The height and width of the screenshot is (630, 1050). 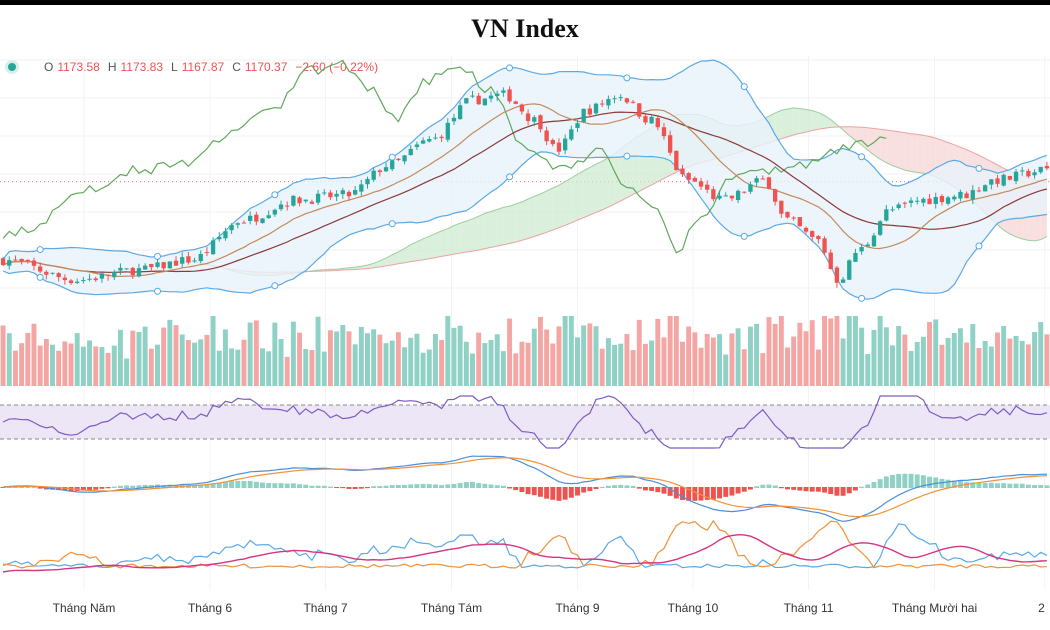 What do you see at coordinates (577, 608) in the screenshot?
I see `x-tick-label: Tháng 9` at bounding box center [577, 608].